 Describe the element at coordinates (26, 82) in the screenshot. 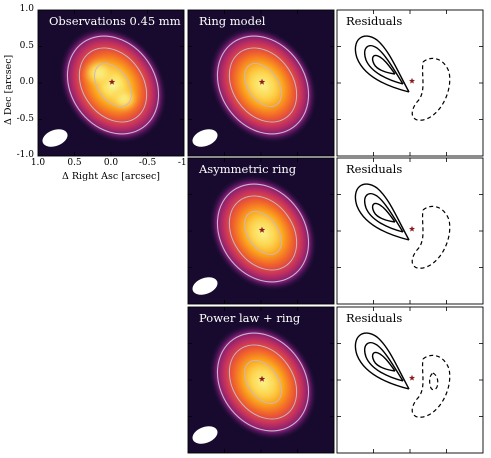

I see `y-tick-label: 0.0` at that location.